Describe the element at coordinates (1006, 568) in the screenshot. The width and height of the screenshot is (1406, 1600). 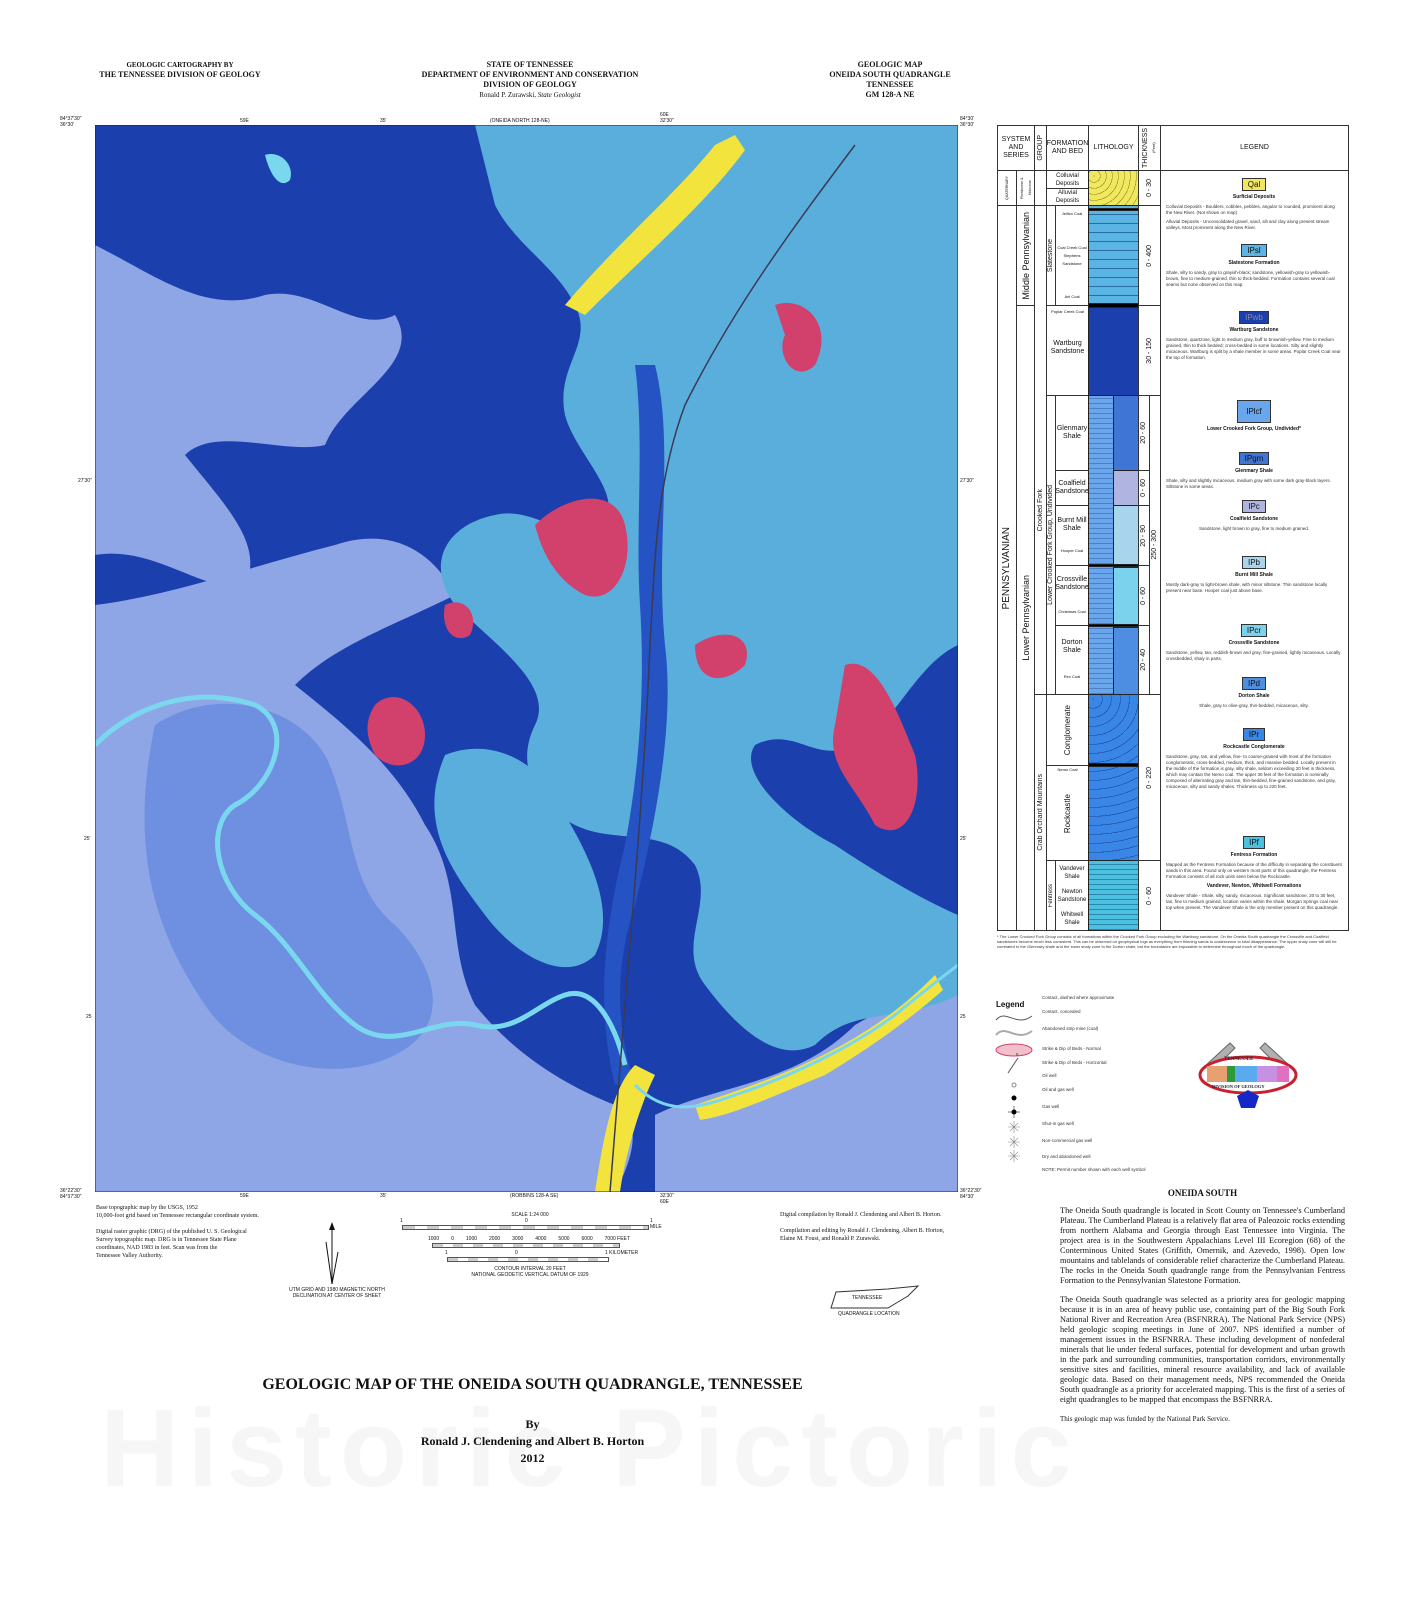
I see `system-pennsylvanian: PENNSYLVANIAN` at that location.